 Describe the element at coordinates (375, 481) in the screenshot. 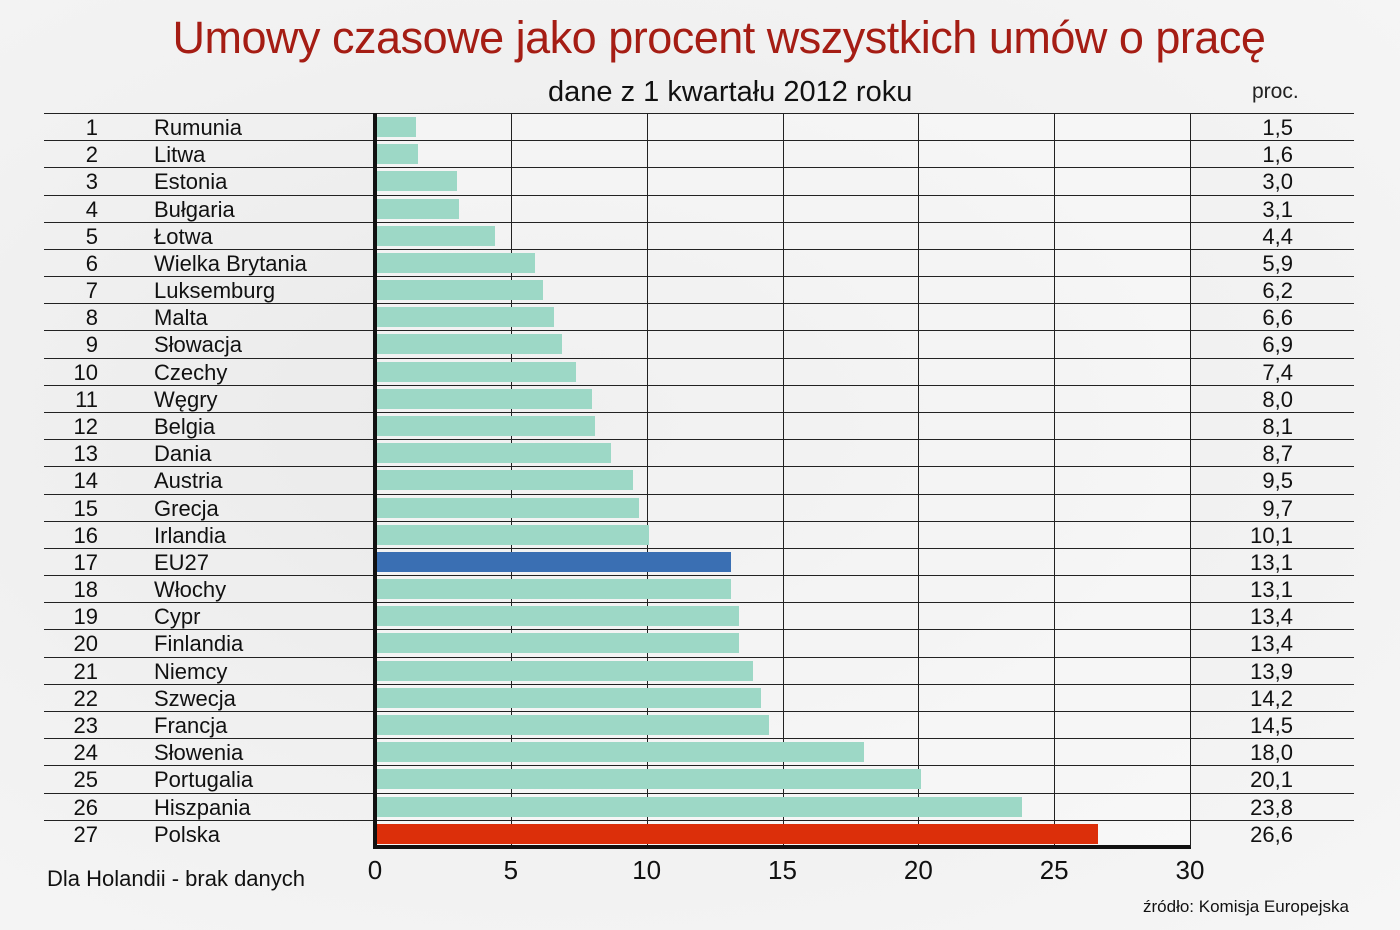

I see `y-axis-line` at that location.